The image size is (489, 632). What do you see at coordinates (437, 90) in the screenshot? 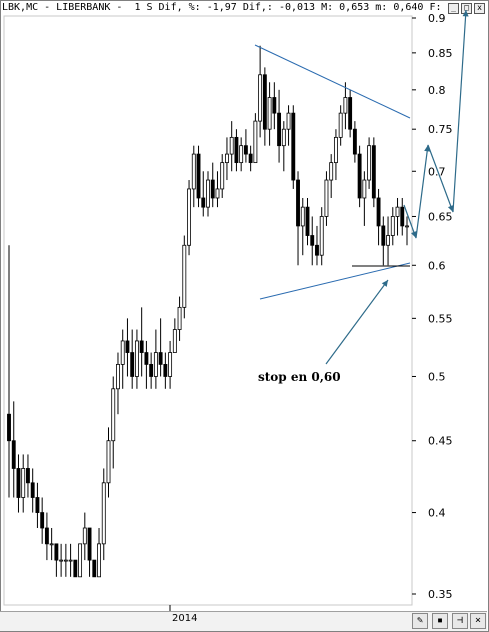
I see `y-tick-label: 0.8` at bounding box center [437, 90].